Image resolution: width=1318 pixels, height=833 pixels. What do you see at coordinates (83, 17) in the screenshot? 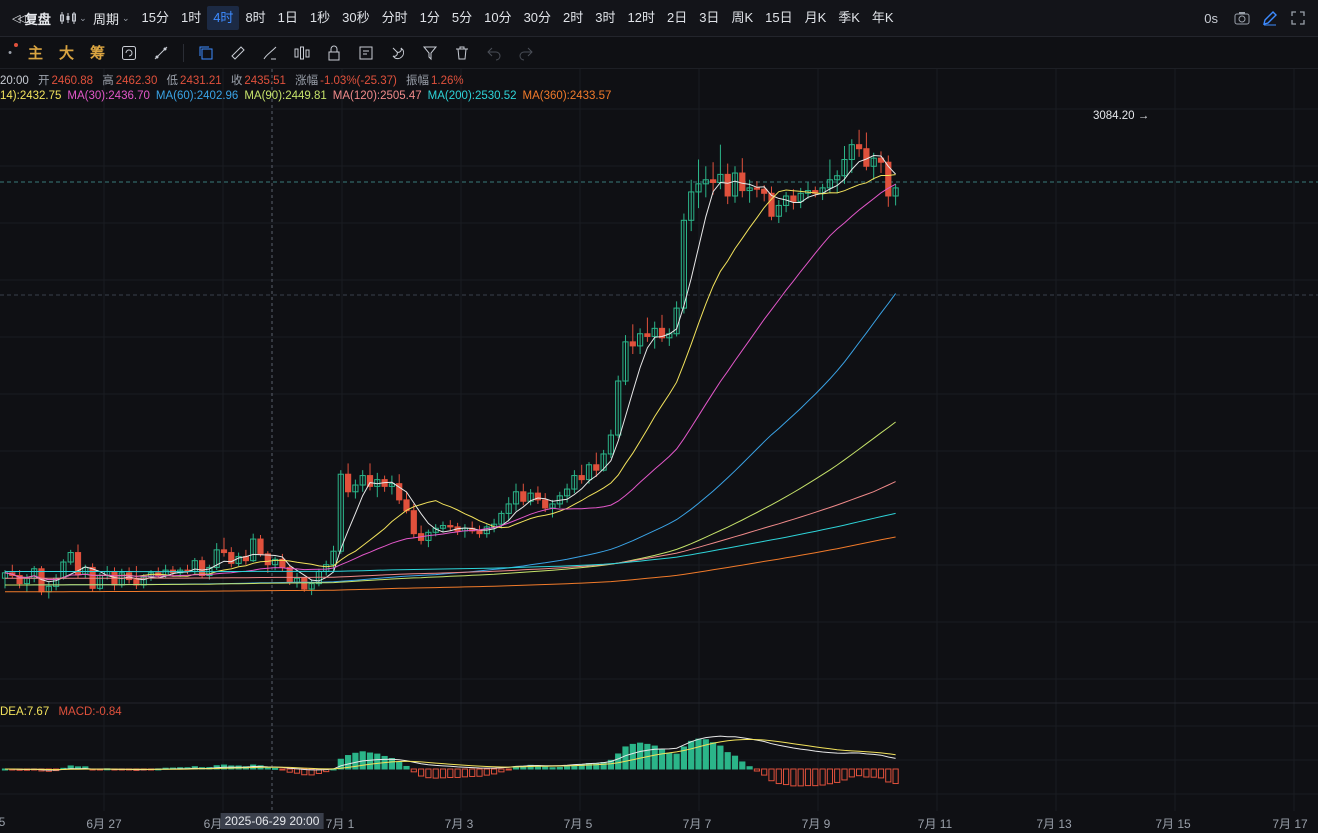
I see `chevron-down-icon: ⌄` at bounding box center [83, 17].